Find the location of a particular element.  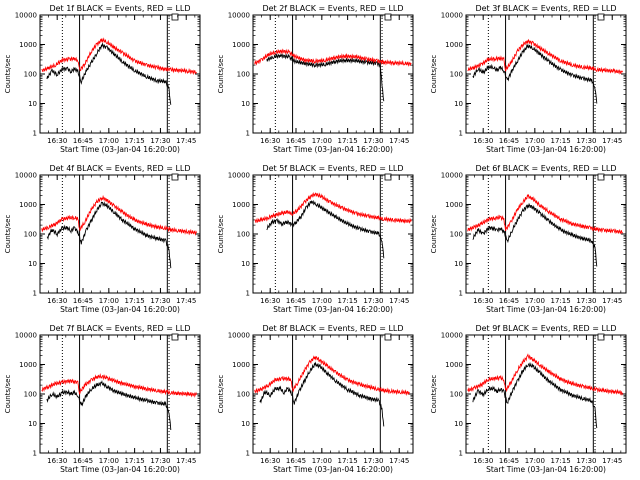

panel-title: Det 6f BLACK = Events, RED = LLD is located at coordinates (545, 168).